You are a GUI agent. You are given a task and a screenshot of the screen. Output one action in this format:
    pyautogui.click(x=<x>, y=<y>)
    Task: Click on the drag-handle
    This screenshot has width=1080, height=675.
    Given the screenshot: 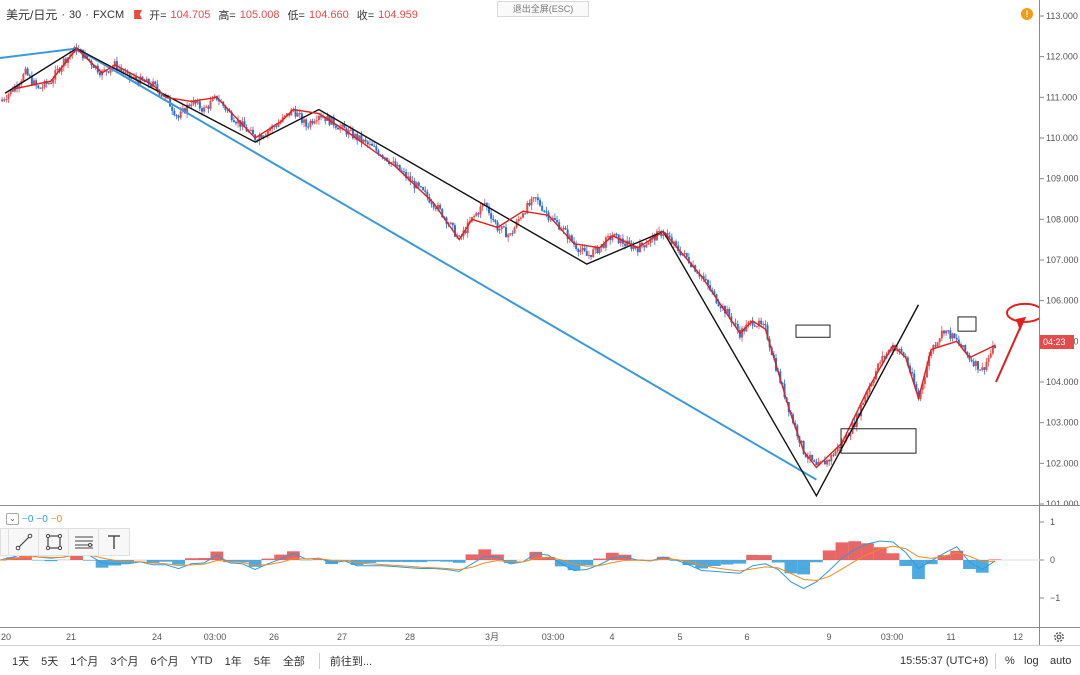 What is the action you would take?
    pyautogui.click(x=5, y=542)
    